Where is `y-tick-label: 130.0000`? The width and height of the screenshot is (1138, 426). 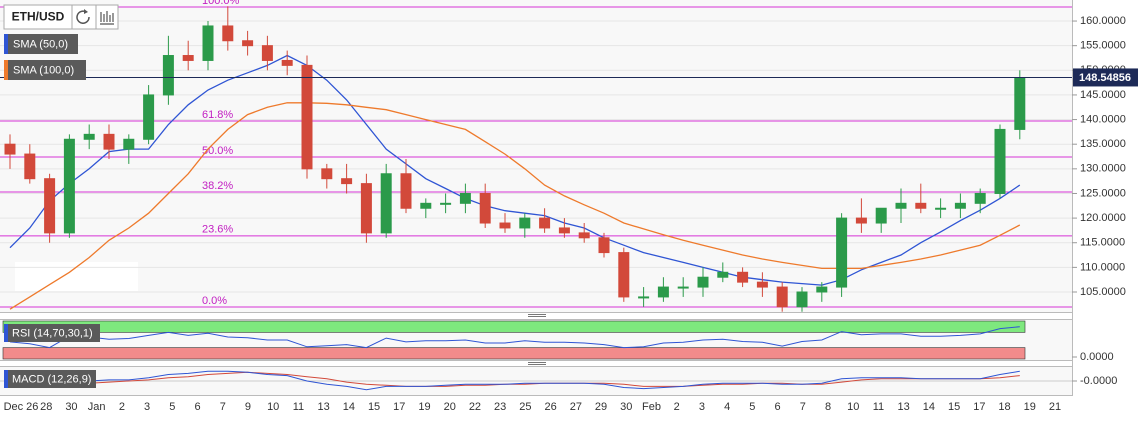 y-tick-label: 130.0000 is located at coordinates (1103, 169).